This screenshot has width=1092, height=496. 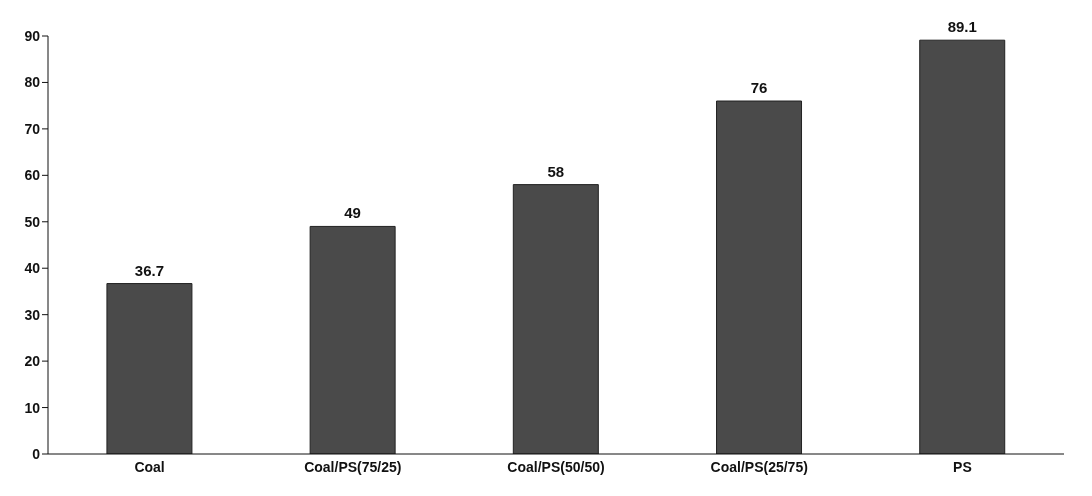 What do you see at coordinates (32, 407) in the screenshot?
I see `y-tick-label: 10` at bounding box center [32, 407].